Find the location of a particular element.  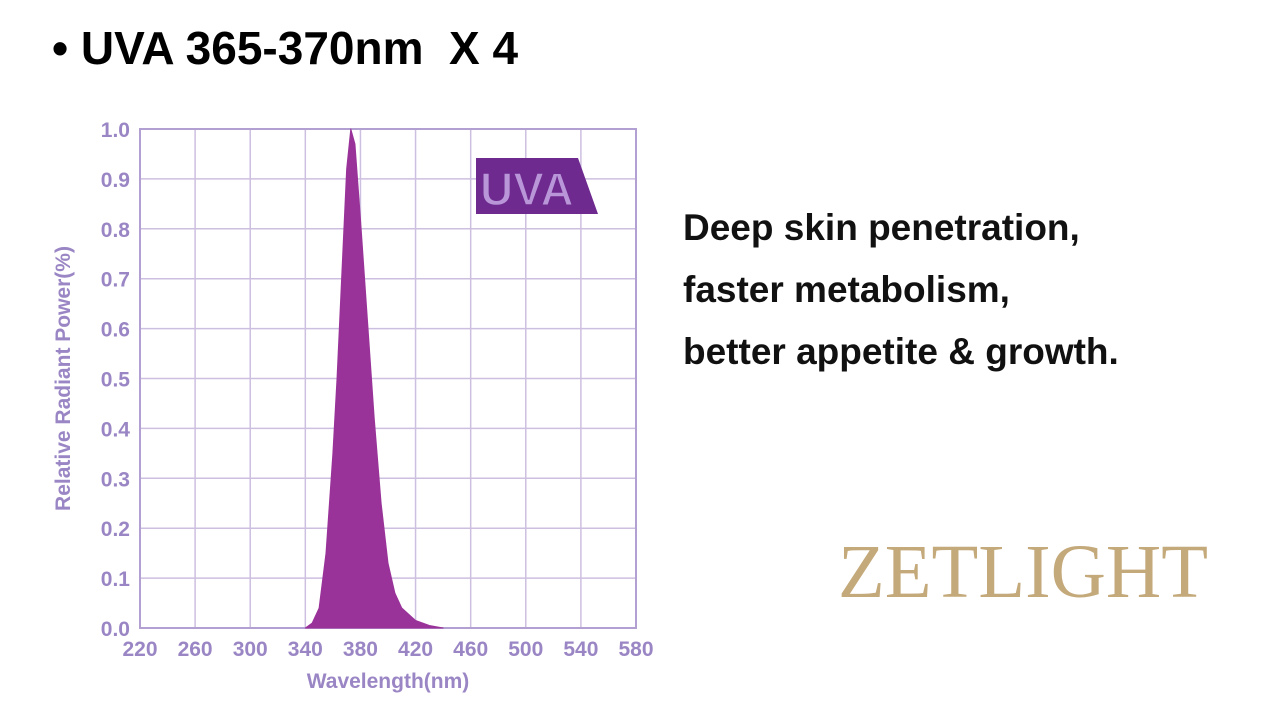

y-tick-label: 0.3 is located at coordinates (115, 479).